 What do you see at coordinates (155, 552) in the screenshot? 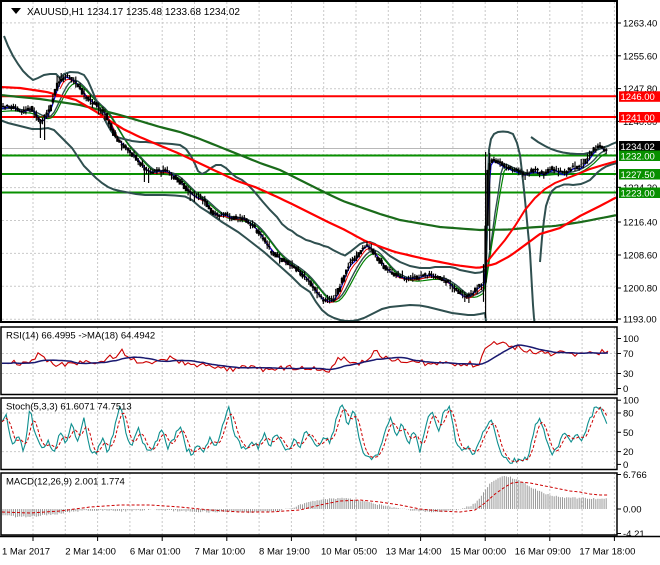
I see `svg-text: 6 Mar 01:00` at bounding box center [155, 552].